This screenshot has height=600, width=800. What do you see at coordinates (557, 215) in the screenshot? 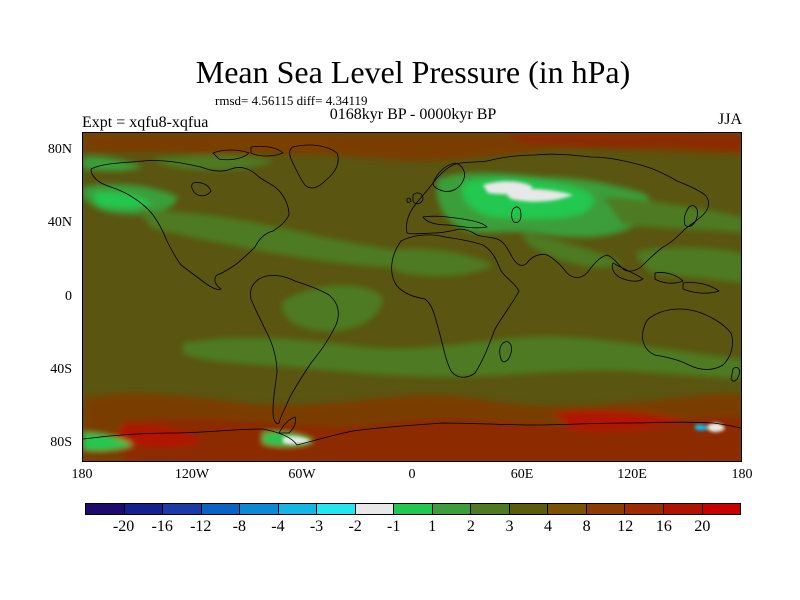
I see `coast-eurasia` at bounding box center [557, 215].